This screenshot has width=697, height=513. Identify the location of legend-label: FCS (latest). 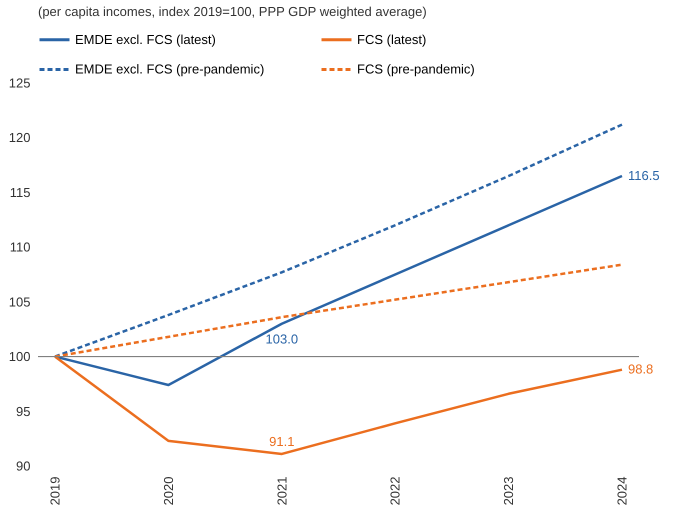
(391, 39).